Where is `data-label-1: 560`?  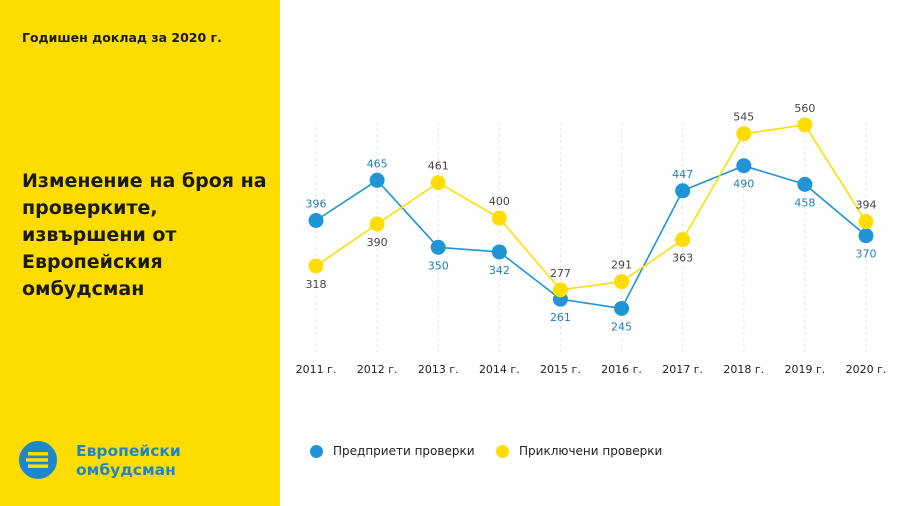 data-label-1: 560 is located at coordinates (804, 108).